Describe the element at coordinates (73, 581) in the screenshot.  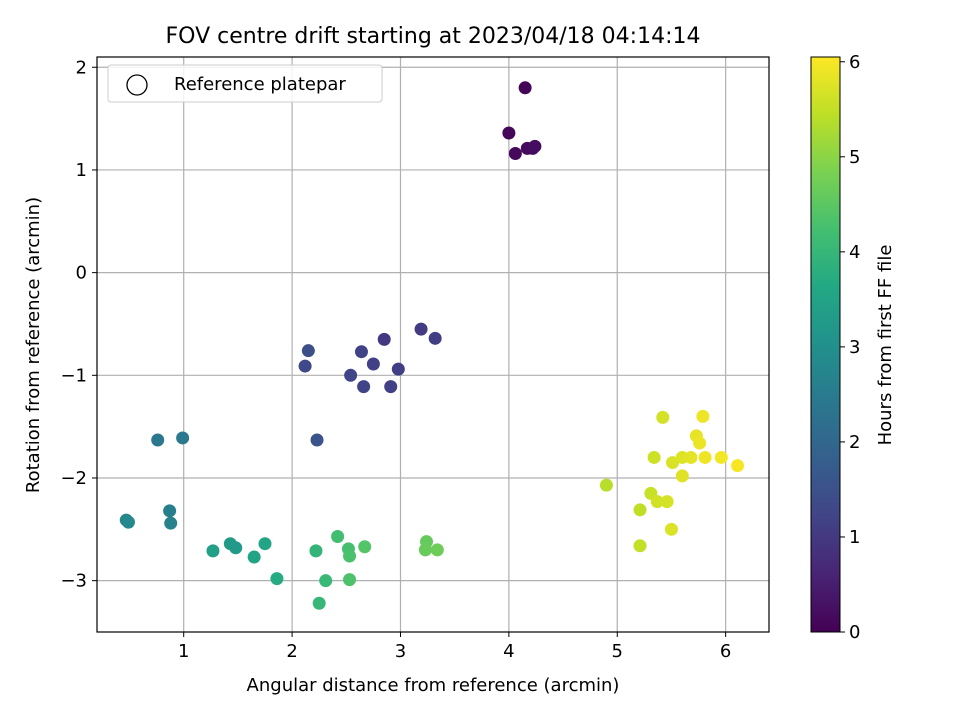
I see `y-tick-label: −3` at that location.